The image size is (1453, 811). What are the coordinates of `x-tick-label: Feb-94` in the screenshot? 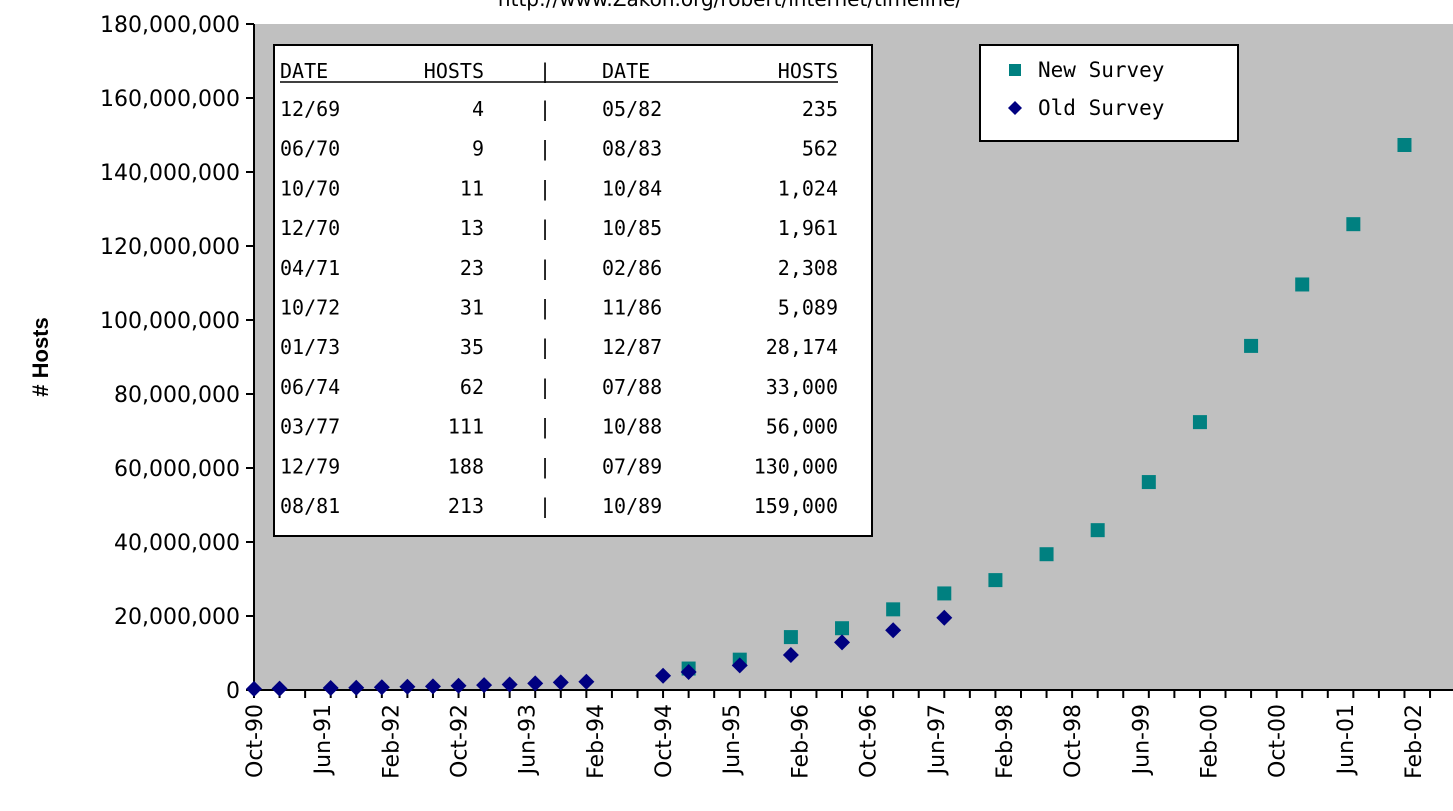 It's located at (596, 741).